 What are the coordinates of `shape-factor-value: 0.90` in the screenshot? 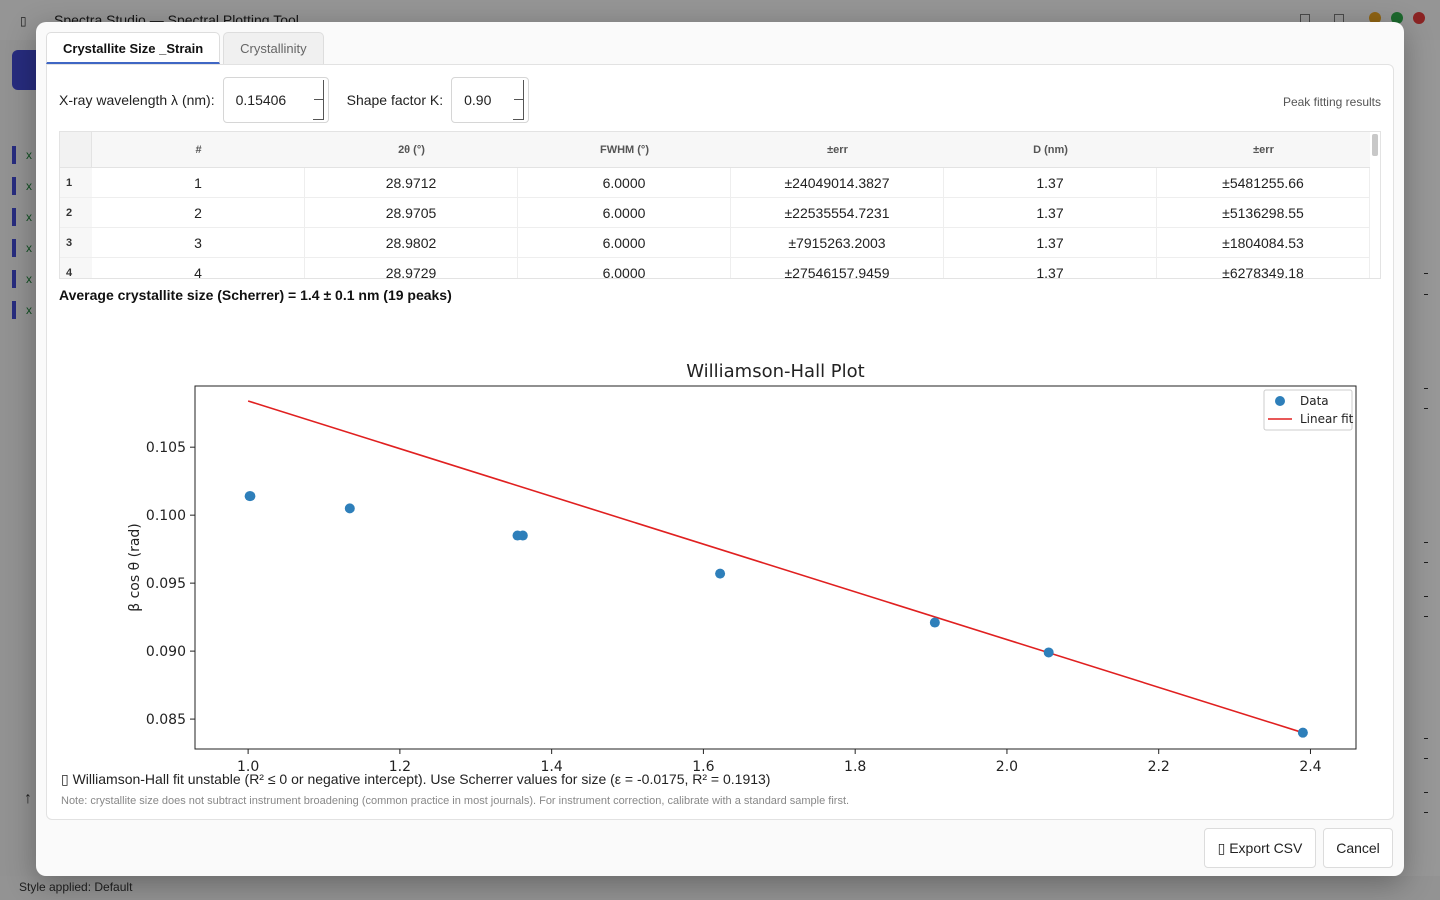 It's located at (478, 100).